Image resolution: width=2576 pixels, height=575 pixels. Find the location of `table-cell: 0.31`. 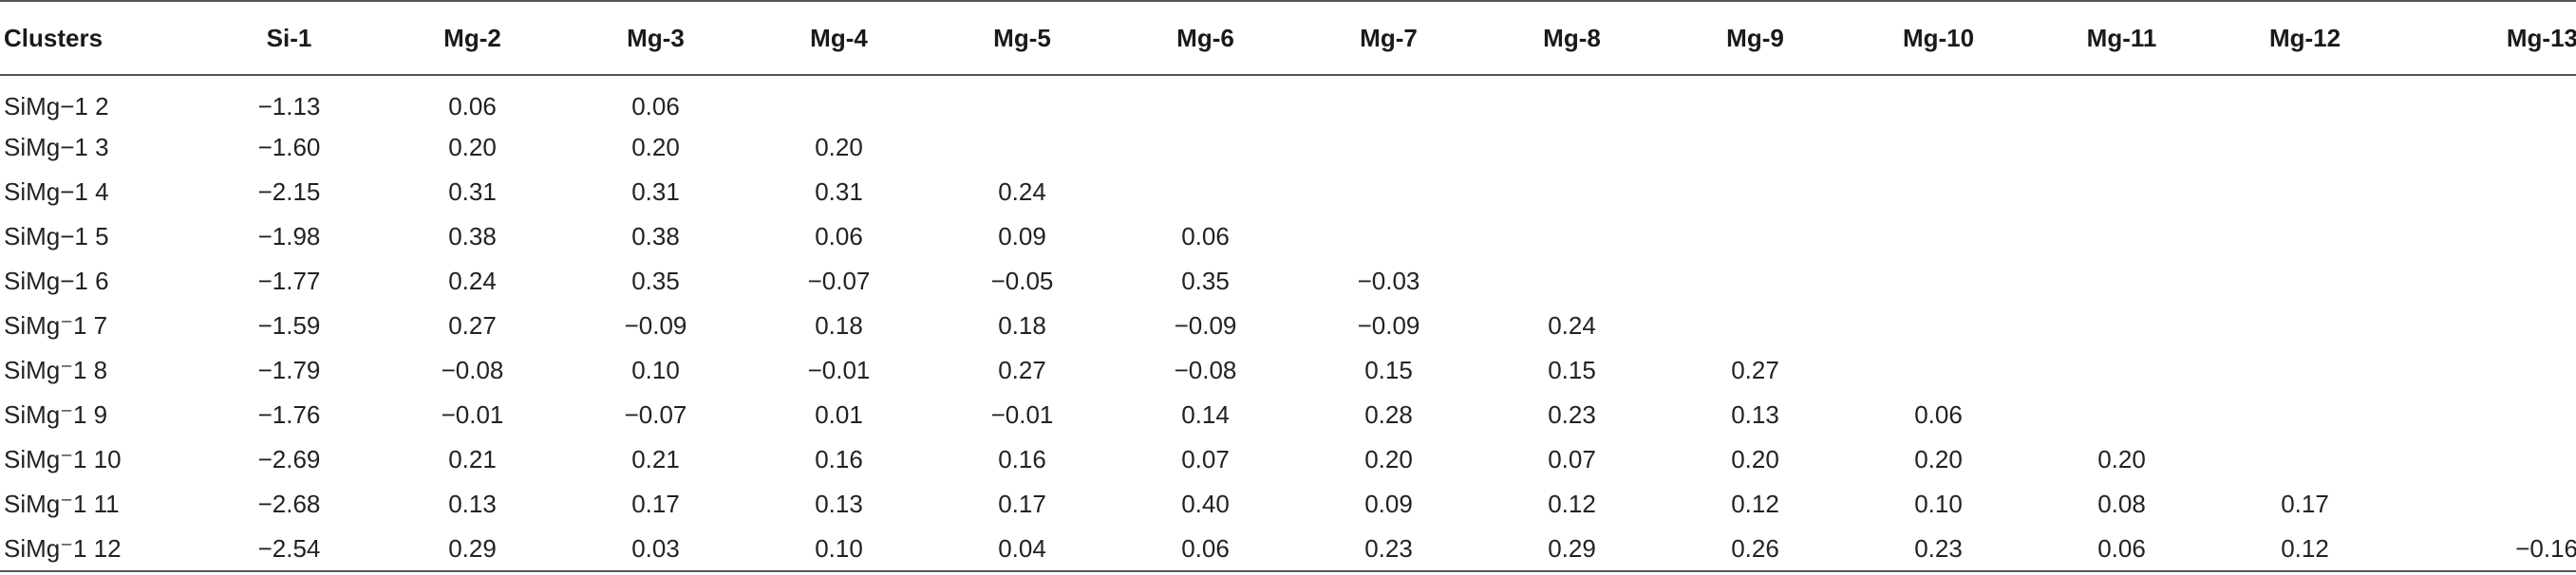

table-cell: 0.31 is located at coordinates (839, 191).